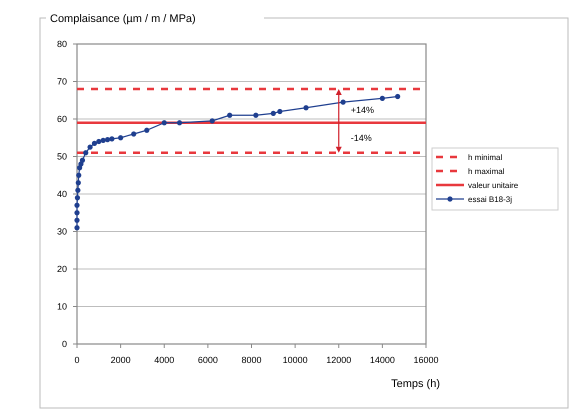 The width and height of the screenshot is (573, 414). What do you see at coordinates (61, 157) in the screenshot?
I see `y-tick-label: 50` at bounding box center [61, 157].